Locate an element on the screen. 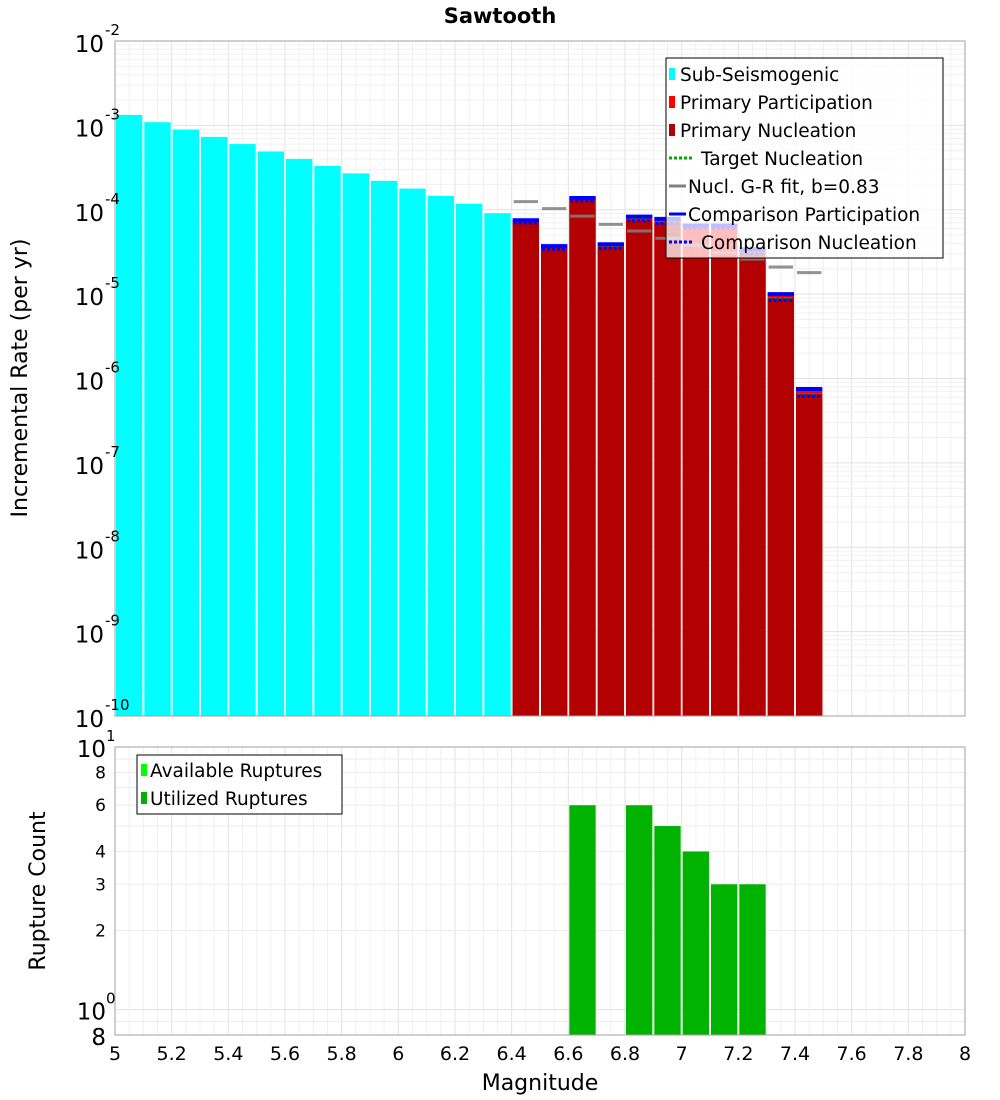  x-axis-label: Magnitude is located at coordinates (540, 1083).